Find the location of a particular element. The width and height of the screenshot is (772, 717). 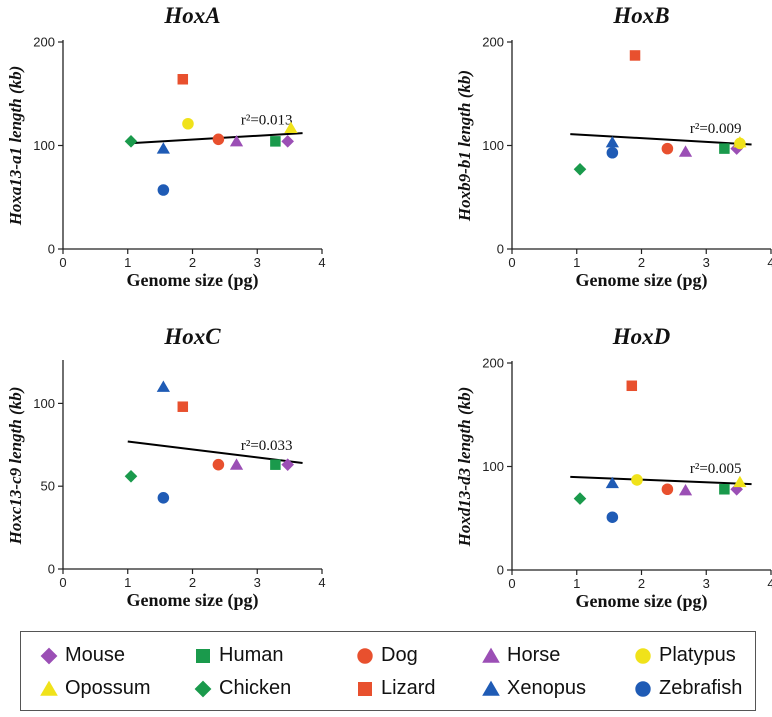

legend-label: Platypus is located at coordinates (697, 654).